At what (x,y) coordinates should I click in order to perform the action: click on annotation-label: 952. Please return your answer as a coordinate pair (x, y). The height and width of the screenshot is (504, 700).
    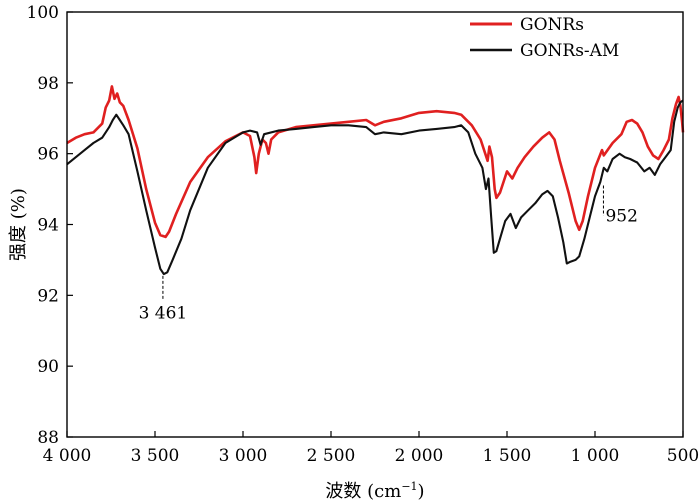
    Looking at the image, I should click on (621, 217).